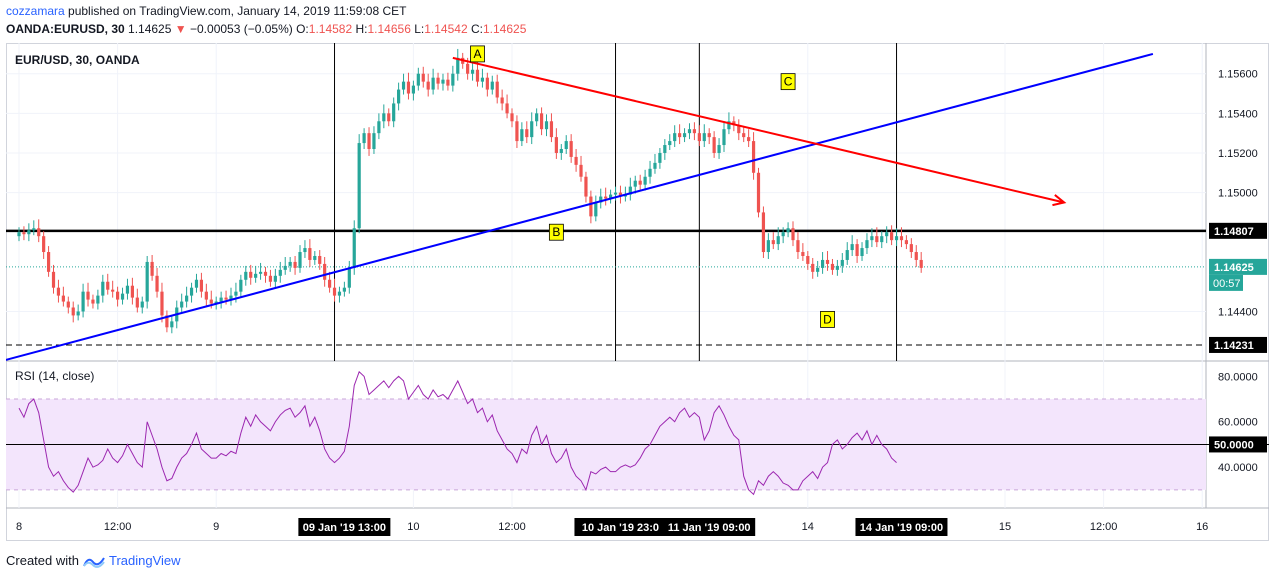 Image resolution: width=1274 pixels, height=579 pixels. I want to click on time-highlight-bg, so click(709, 527).